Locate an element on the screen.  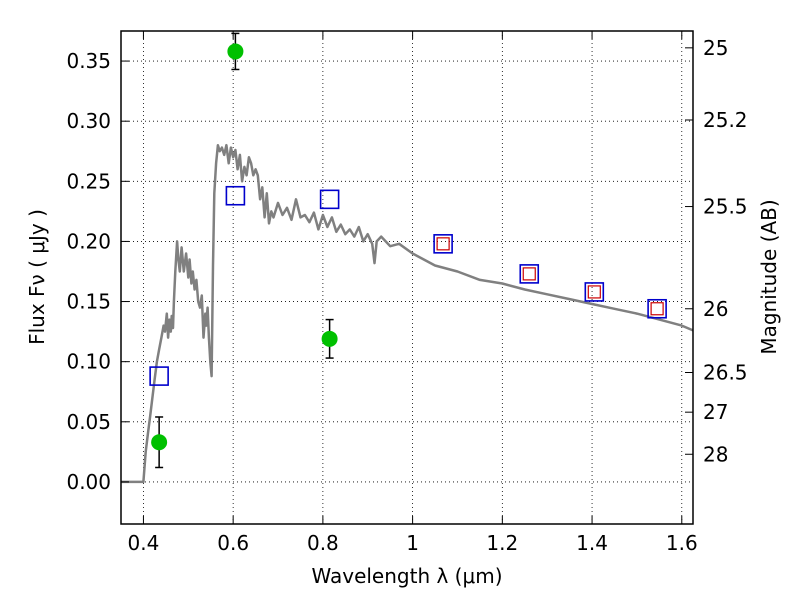
y-tick-label: 0.25 is located at coordinates (88, 181).